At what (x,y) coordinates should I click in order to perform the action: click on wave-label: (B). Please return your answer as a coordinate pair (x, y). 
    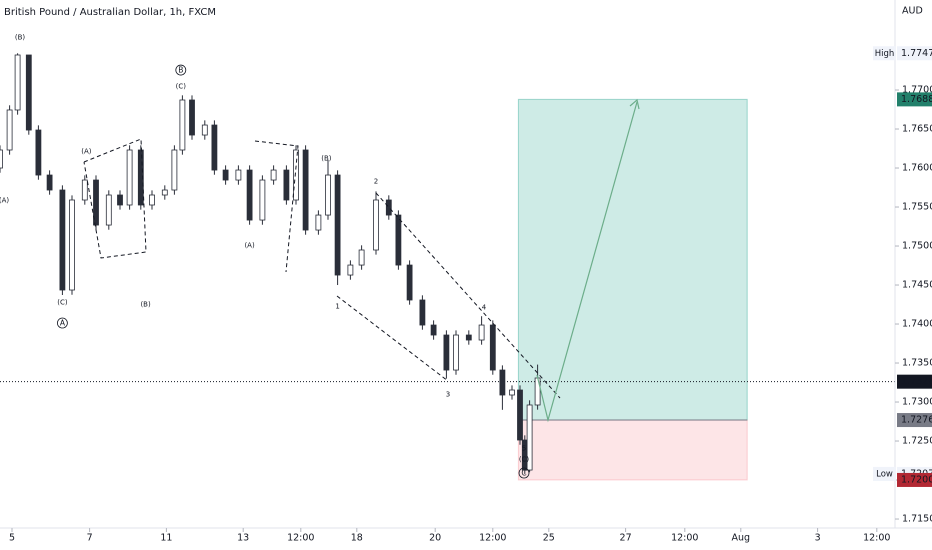
    Looking at the image, I should click on (20, 37).